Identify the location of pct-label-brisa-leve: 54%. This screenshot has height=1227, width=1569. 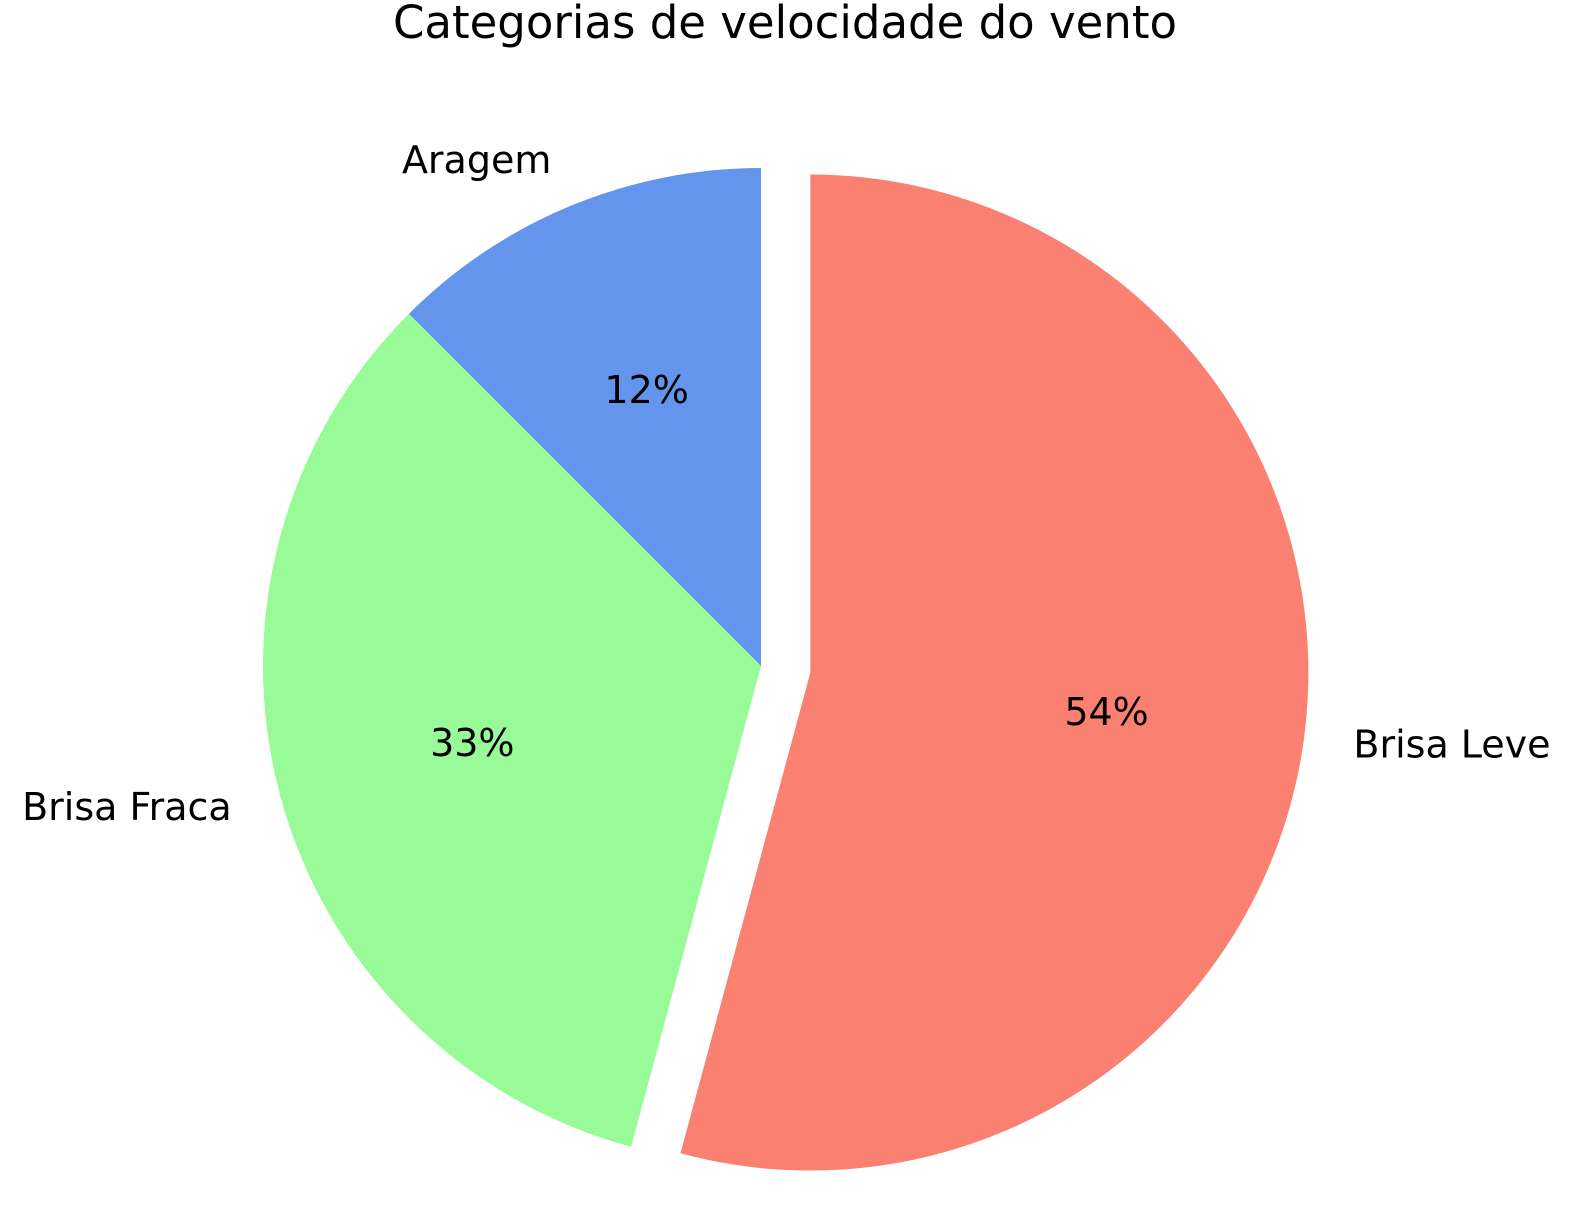
(1106, 712).